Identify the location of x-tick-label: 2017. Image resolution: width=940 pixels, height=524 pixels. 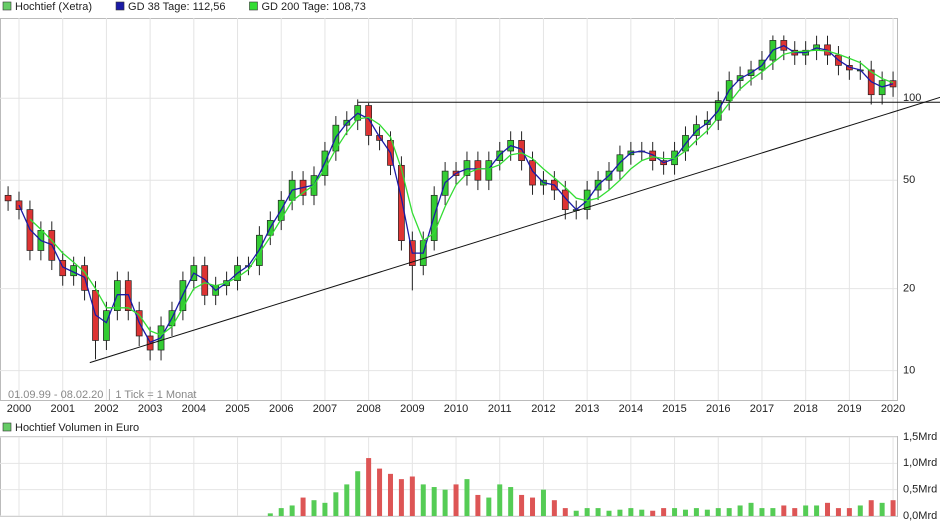
(762, 409).